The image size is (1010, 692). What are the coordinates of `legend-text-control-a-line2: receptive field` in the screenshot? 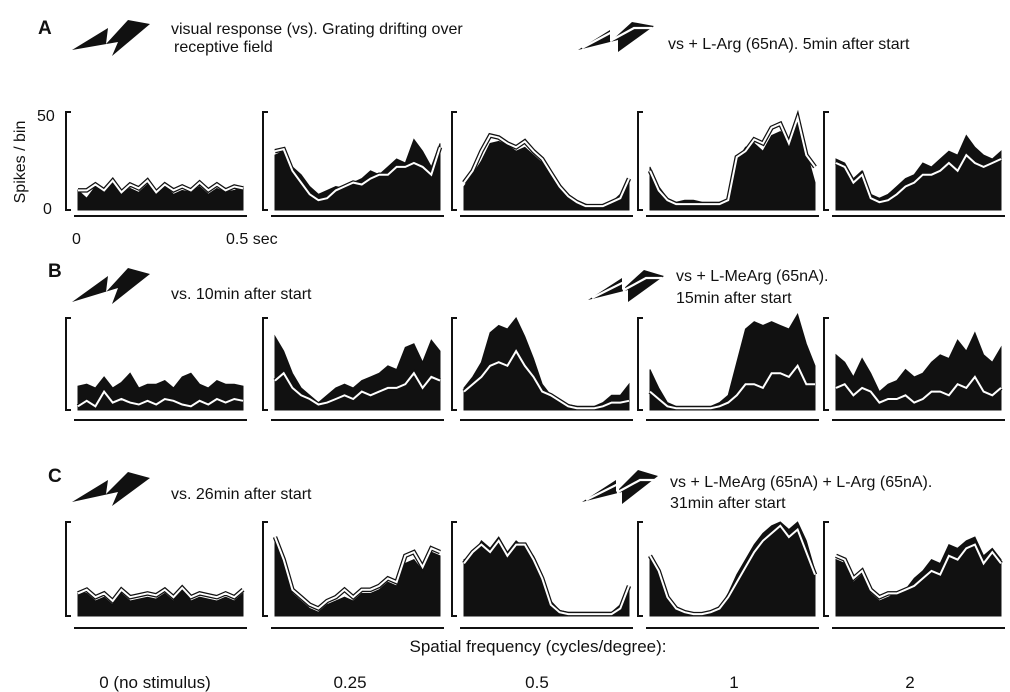 It's located at (223, 47).